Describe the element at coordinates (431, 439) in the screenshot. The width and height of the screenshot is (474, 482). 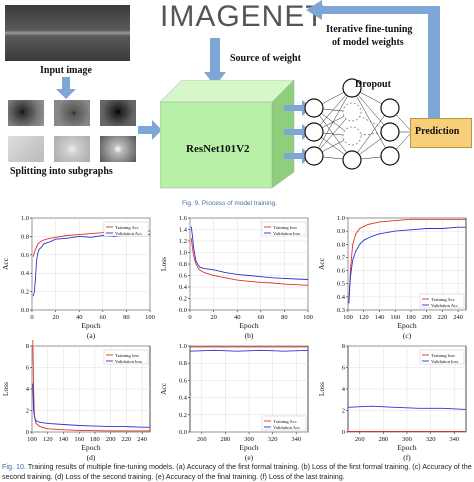
I see `x-tick-label: 320` at that location.